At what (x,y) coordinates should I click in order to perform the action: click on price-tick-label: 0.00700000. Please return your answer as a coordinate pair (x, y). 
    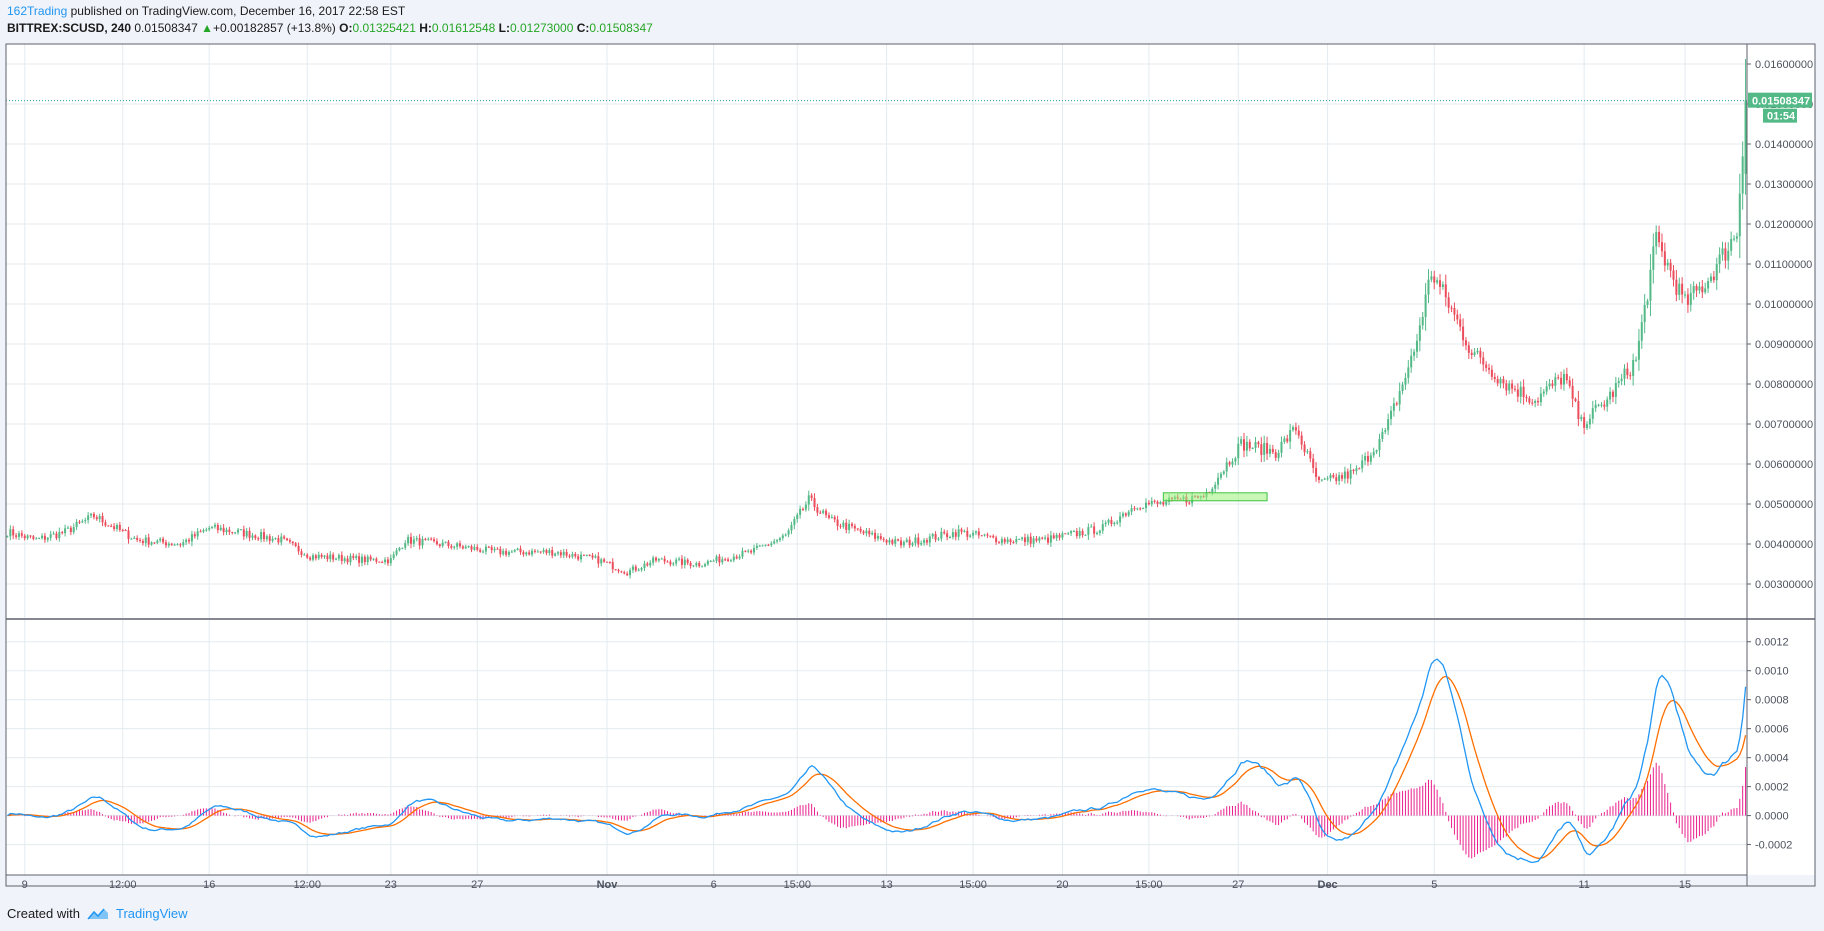
    Looking at the image, I should click on (1784, 425).